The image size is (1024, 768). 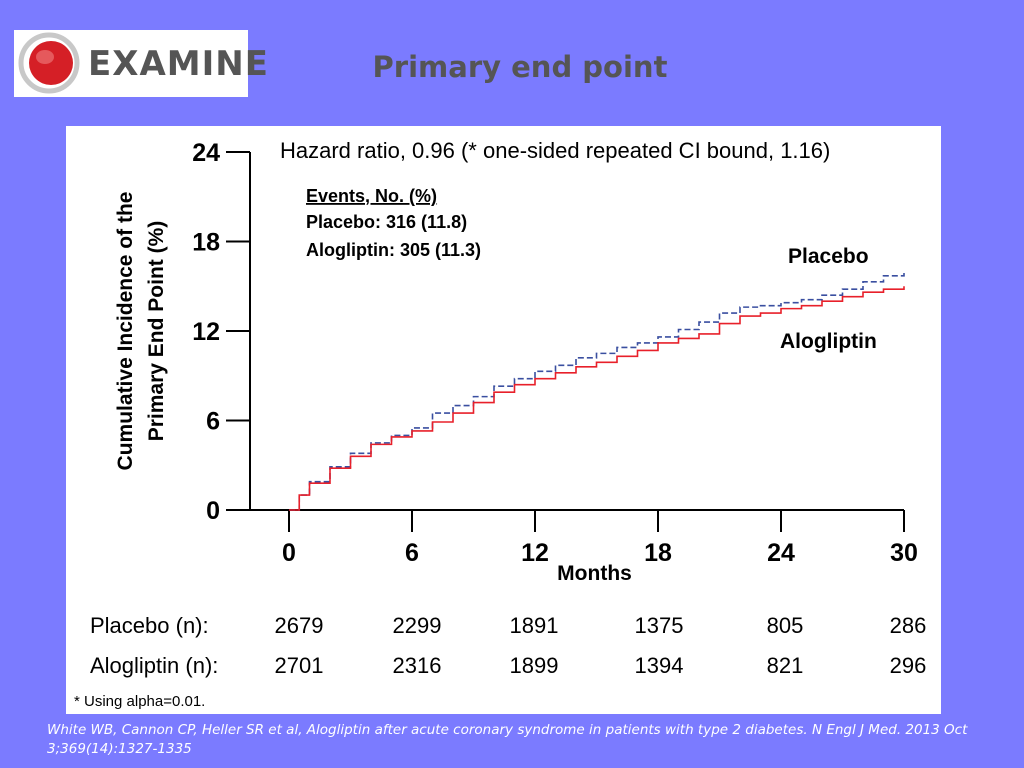 What do you see at coordinates (156, 331) in the screenshot?
I see `y-axis-label: Primary End Point (%)` at bounding box center [156, 331].